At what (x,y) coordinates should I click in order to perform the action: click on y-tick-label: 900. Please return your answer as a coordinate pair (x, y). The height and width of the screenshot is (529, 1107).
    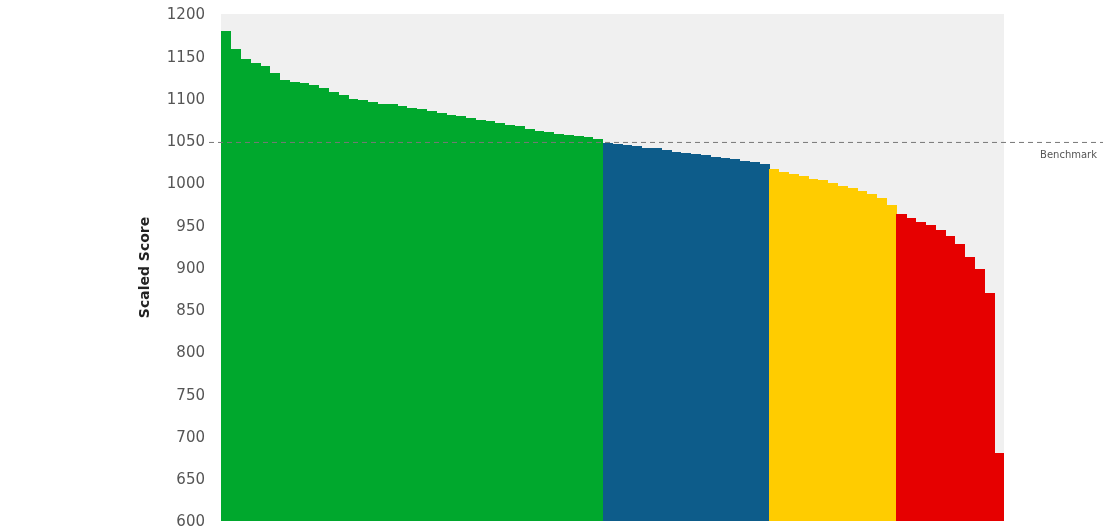
    Looking at the image, I should click on (190, 267).